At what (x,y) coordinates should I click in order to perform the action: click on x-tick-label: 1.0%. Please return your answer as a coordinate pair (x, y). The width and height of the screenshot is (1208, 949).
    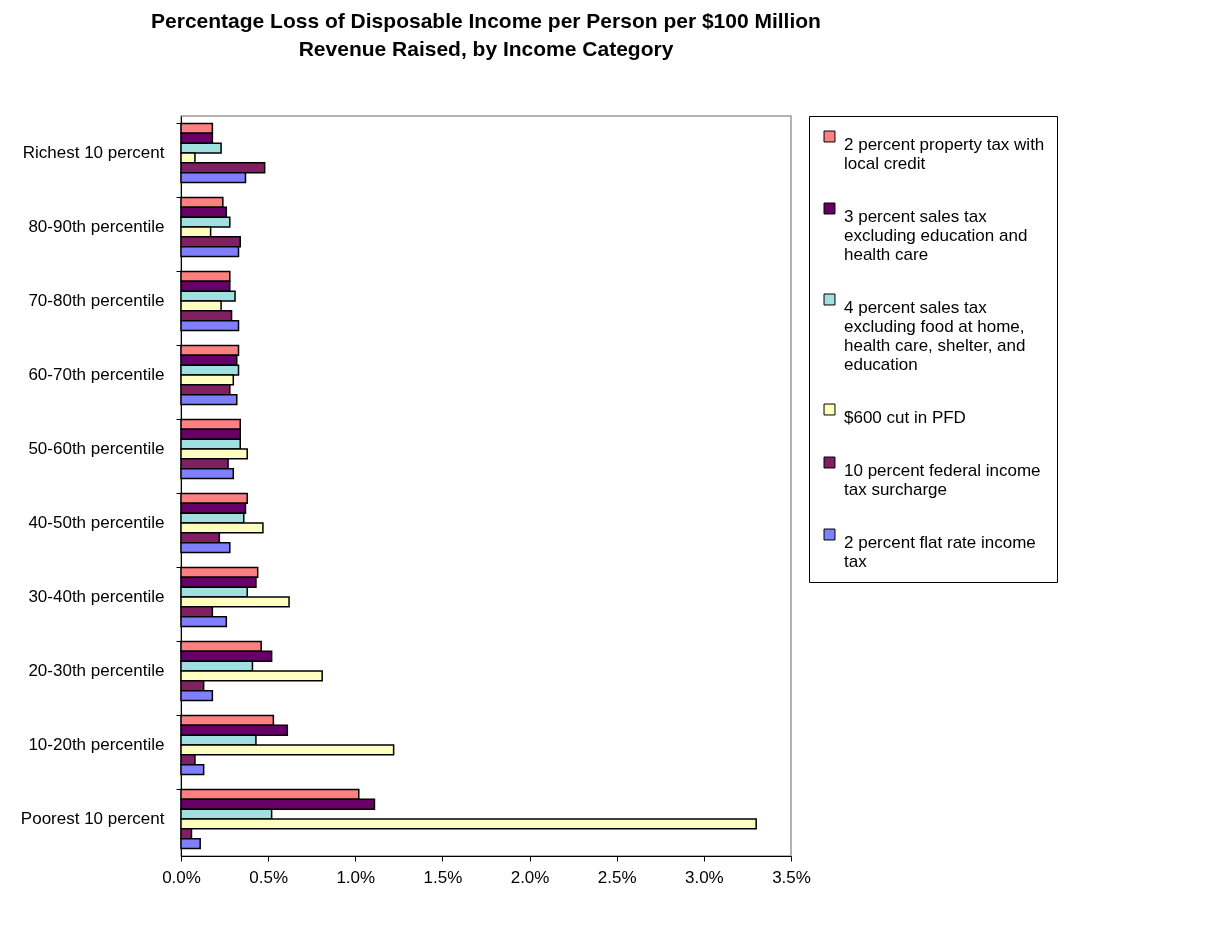
    Looking at the image, I should click on (356, 877).